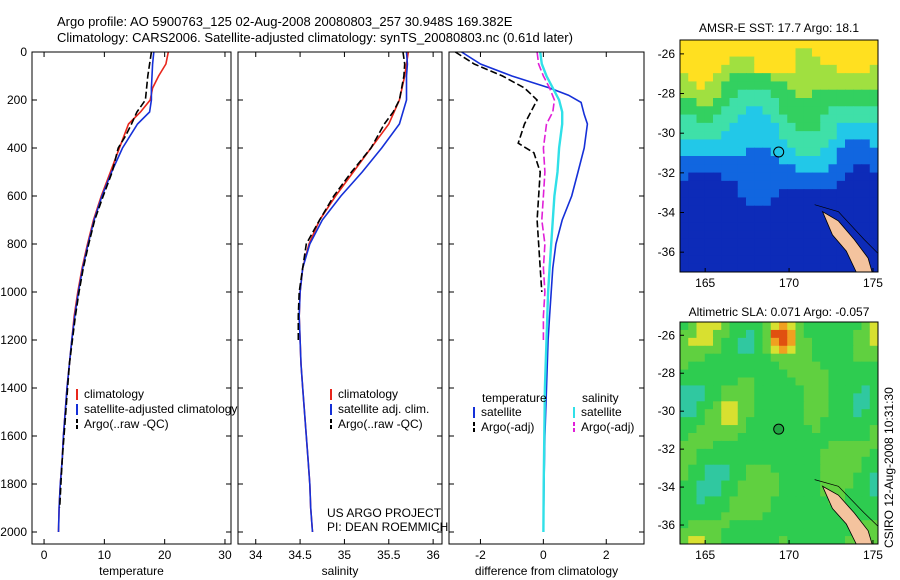 This screenshot has height=580, width=900. Describe the element at coordinates (667, 373) in the screenshot. I see `y-tick-label: -28` at that location.